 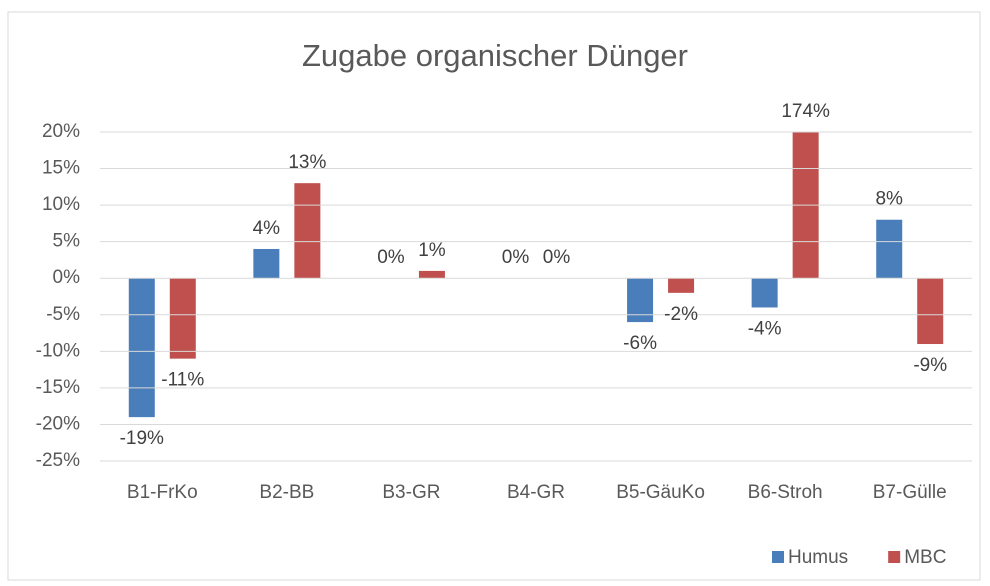 What do you see at coordinates (182, 380) in the screenshot?
I see `value-label: -11%` at bounding box center [182, 380].